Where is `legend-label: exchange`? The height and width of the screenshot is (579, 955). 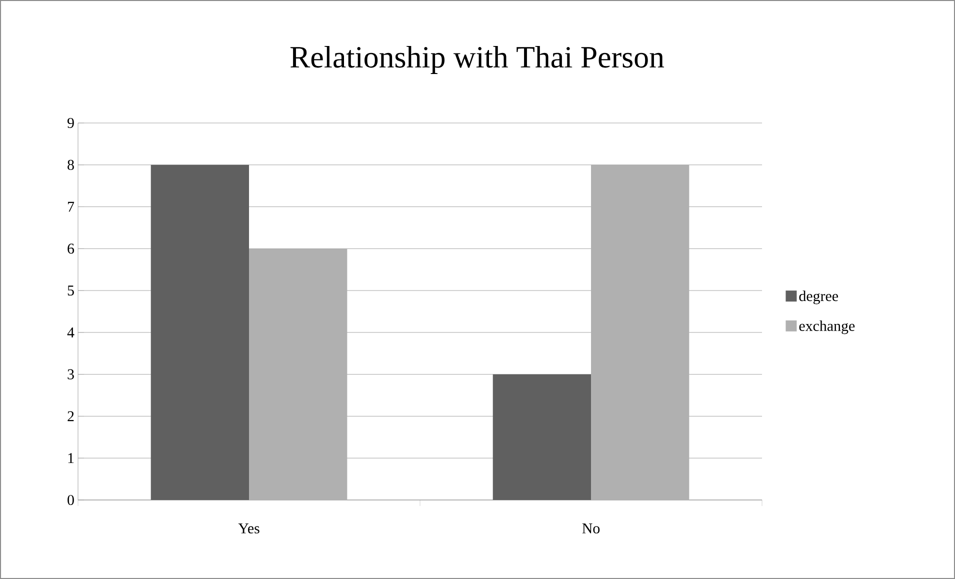 legend-label: exchange is located at coordinates (827, 327).